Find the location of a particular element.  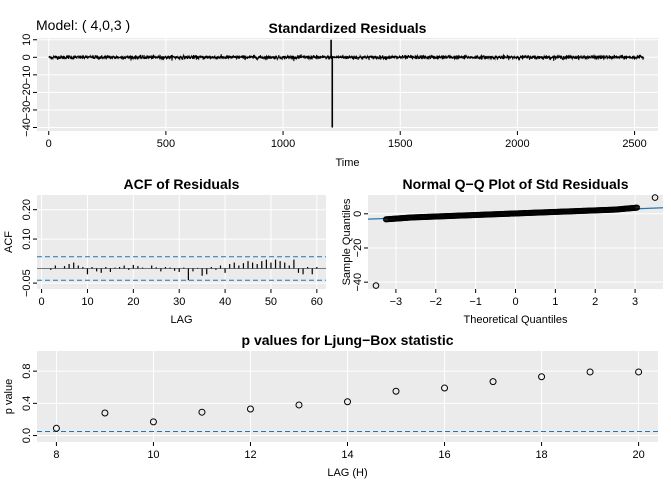

x-tick-label: 50 is located at coordinates (271, 302).